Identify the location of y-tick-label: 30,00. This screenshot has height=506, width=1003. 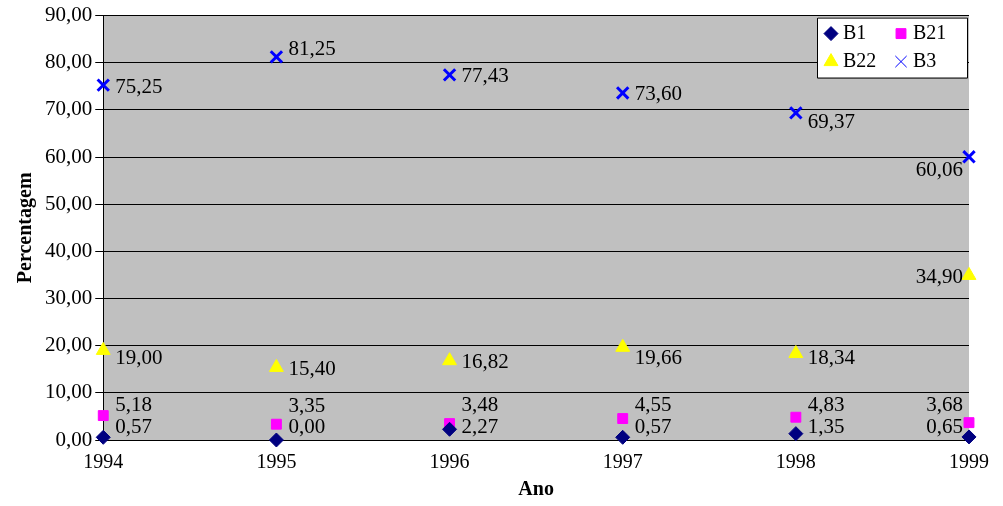
(69, 297).